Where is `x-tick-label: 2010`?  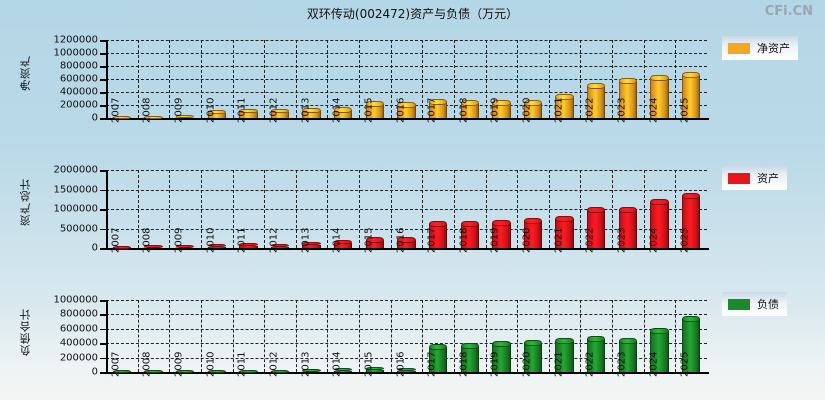 x-tick-label: 2010 is located at coordinates (211, 364).